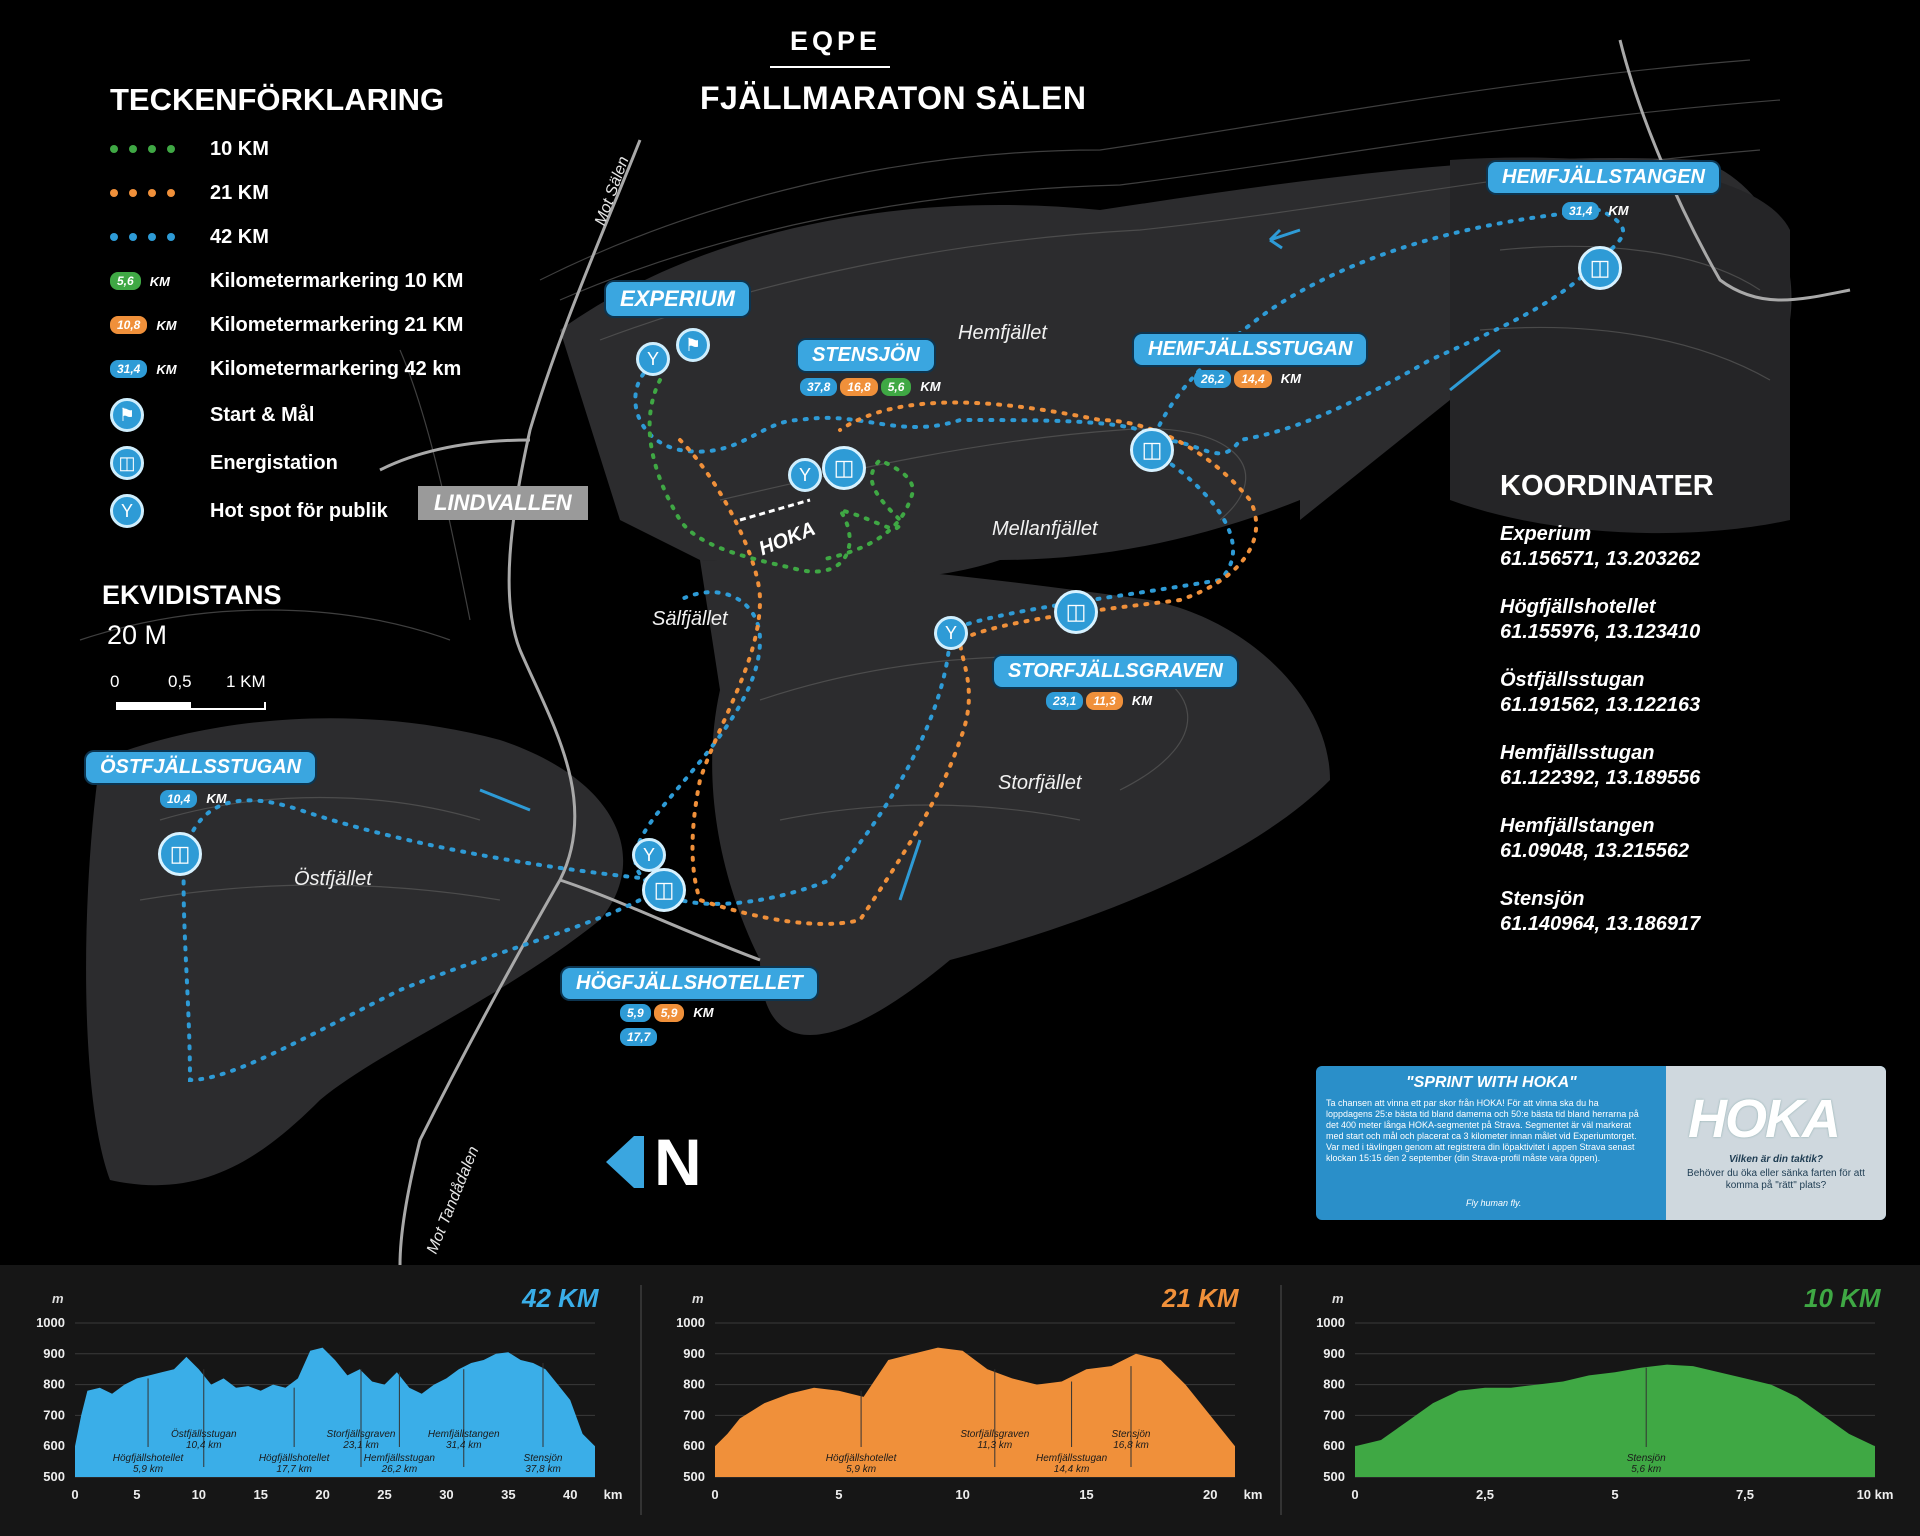  Describe the element at coordinates (613, 1494) in the screenshot. I see `x-tick-label: km` at that location.